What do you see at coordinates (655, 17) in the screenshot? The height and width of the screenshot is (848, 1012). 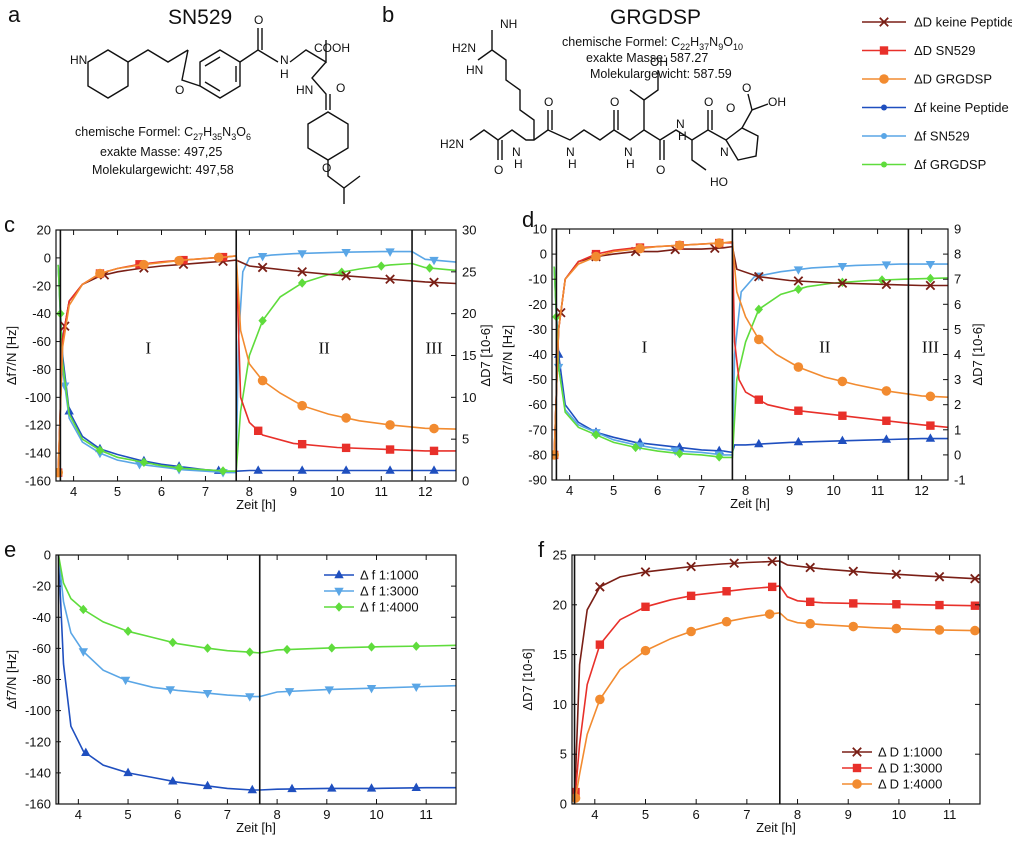 I see `compound-name-grgdsp: GRGDSP` at bounding box center [655, 17].